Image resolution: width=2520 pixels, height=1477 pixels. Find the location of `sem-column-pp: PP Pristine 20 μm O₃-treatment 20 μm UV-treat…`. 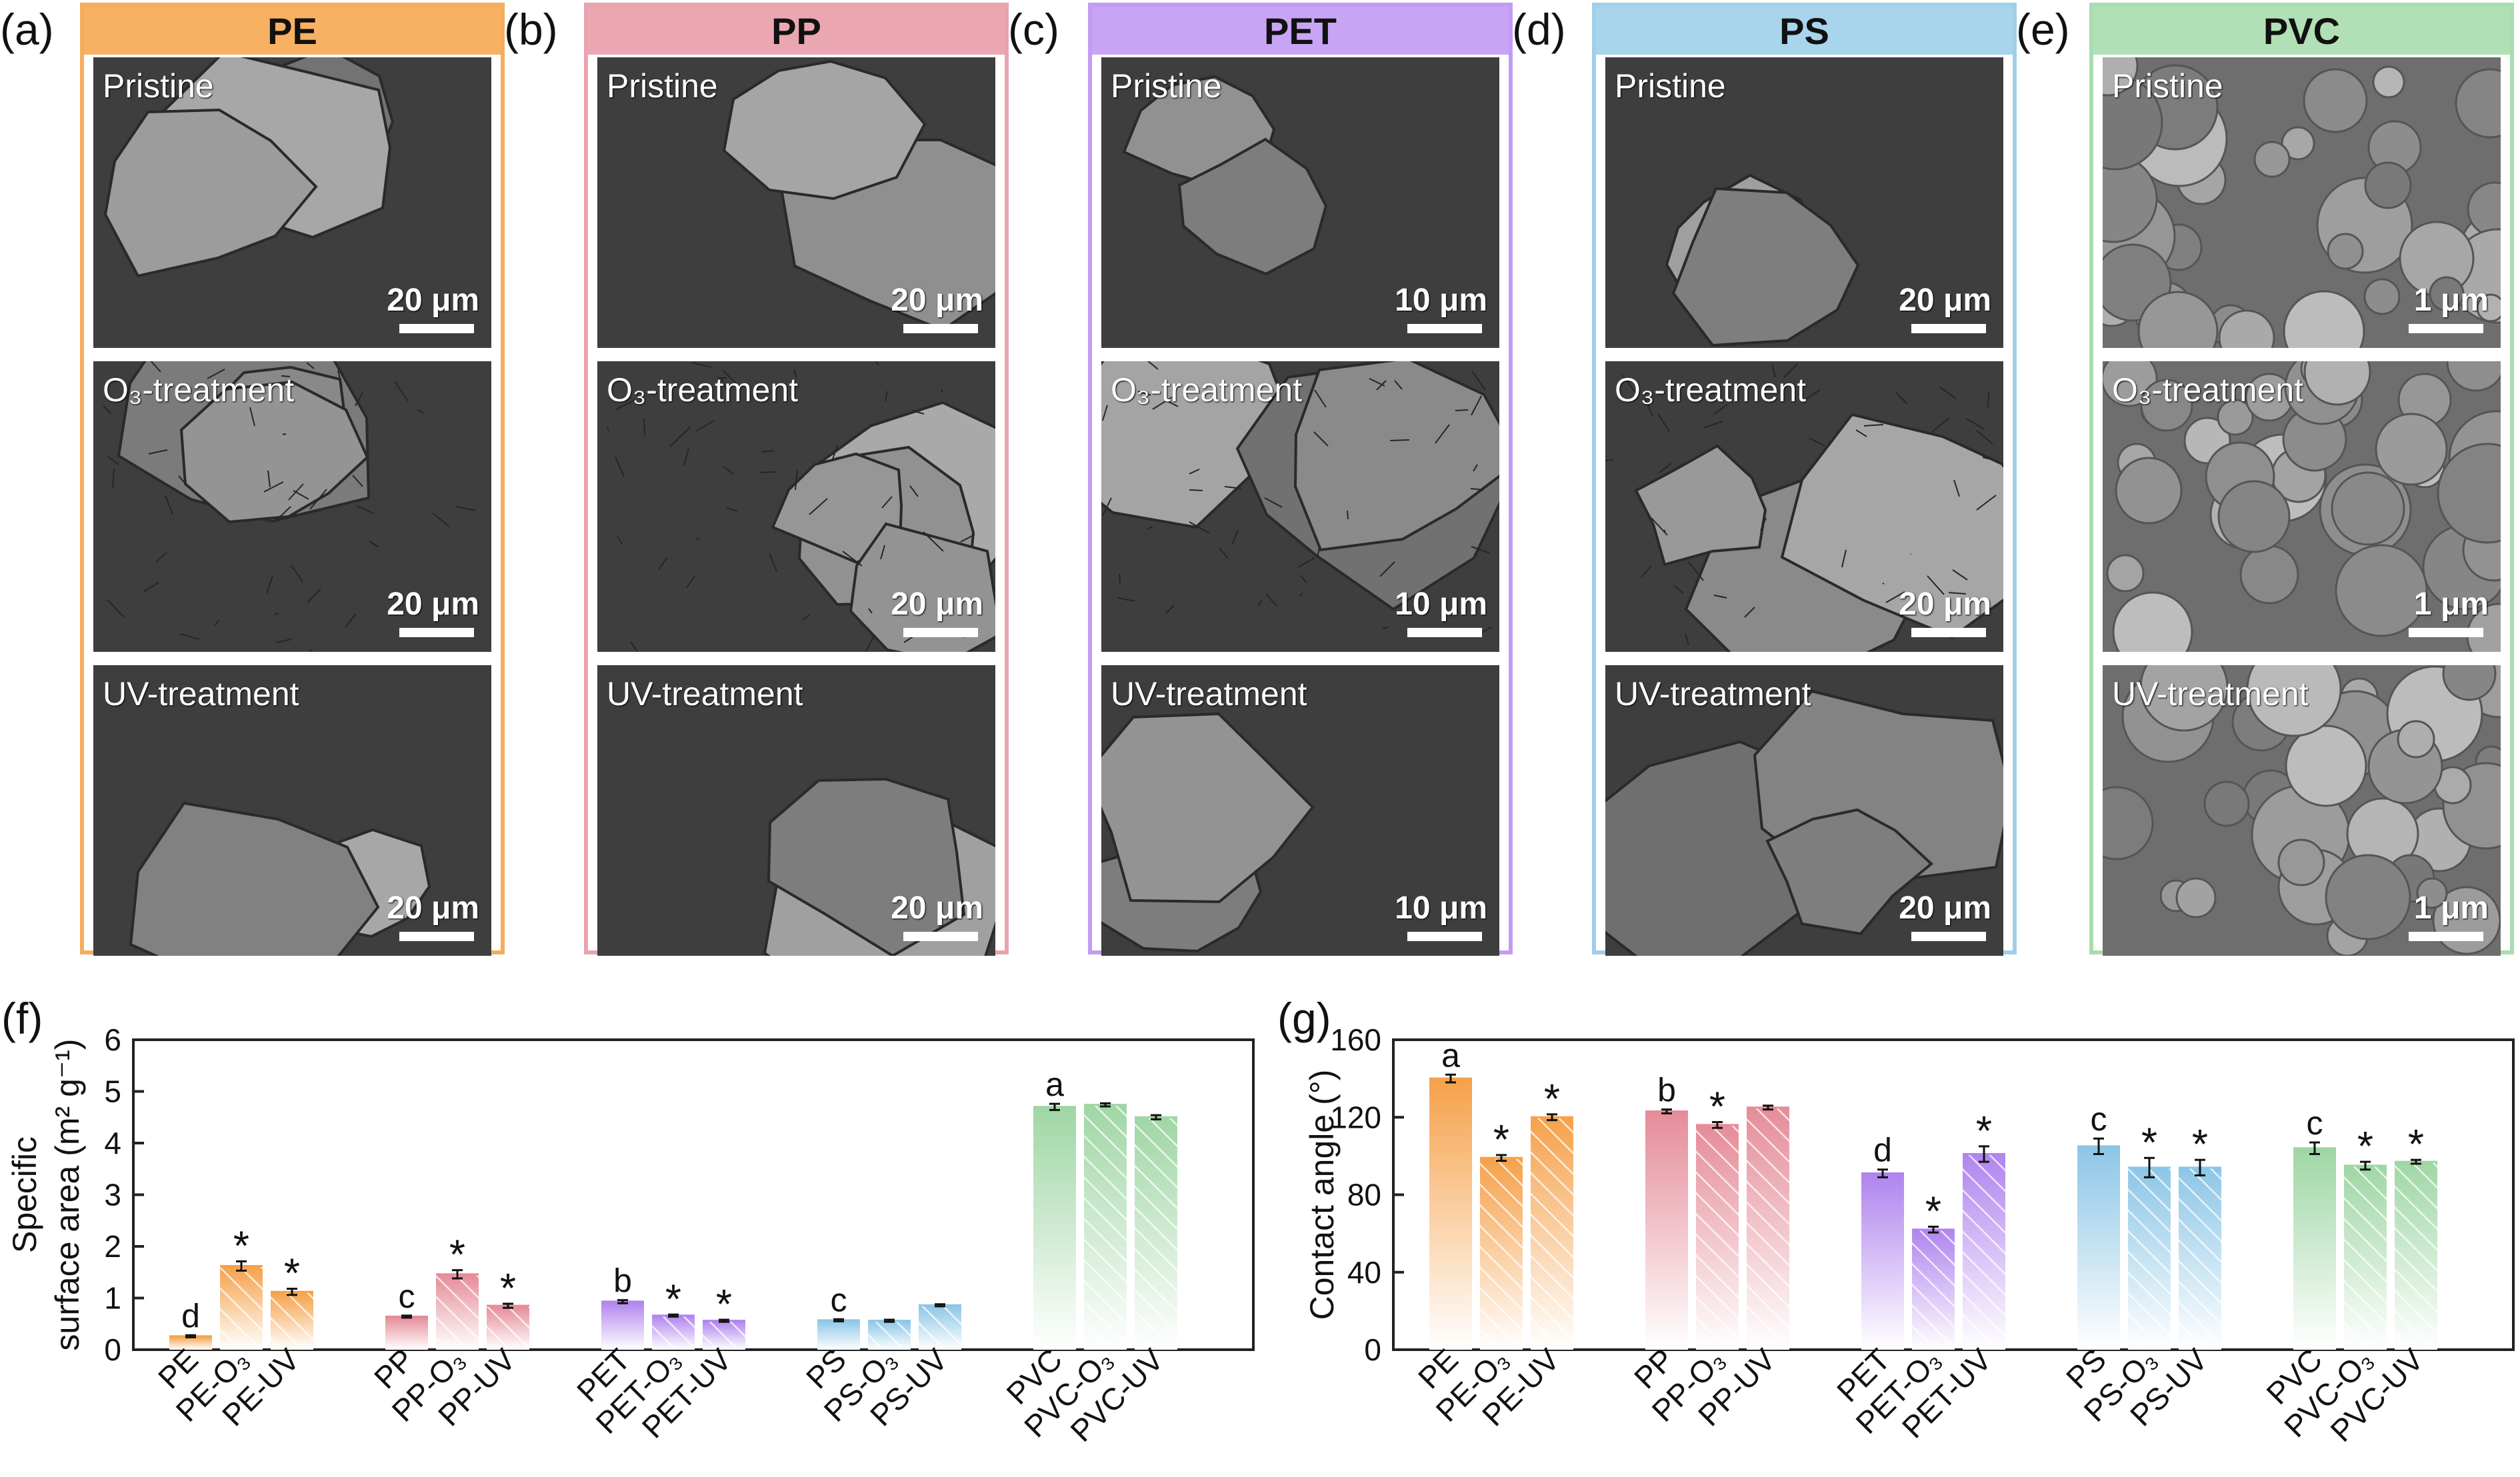

sem-column-pp: PP Pristine 20 μm O₃-treatment 20 μm UV-treat… is located at coordinates (796, 479).